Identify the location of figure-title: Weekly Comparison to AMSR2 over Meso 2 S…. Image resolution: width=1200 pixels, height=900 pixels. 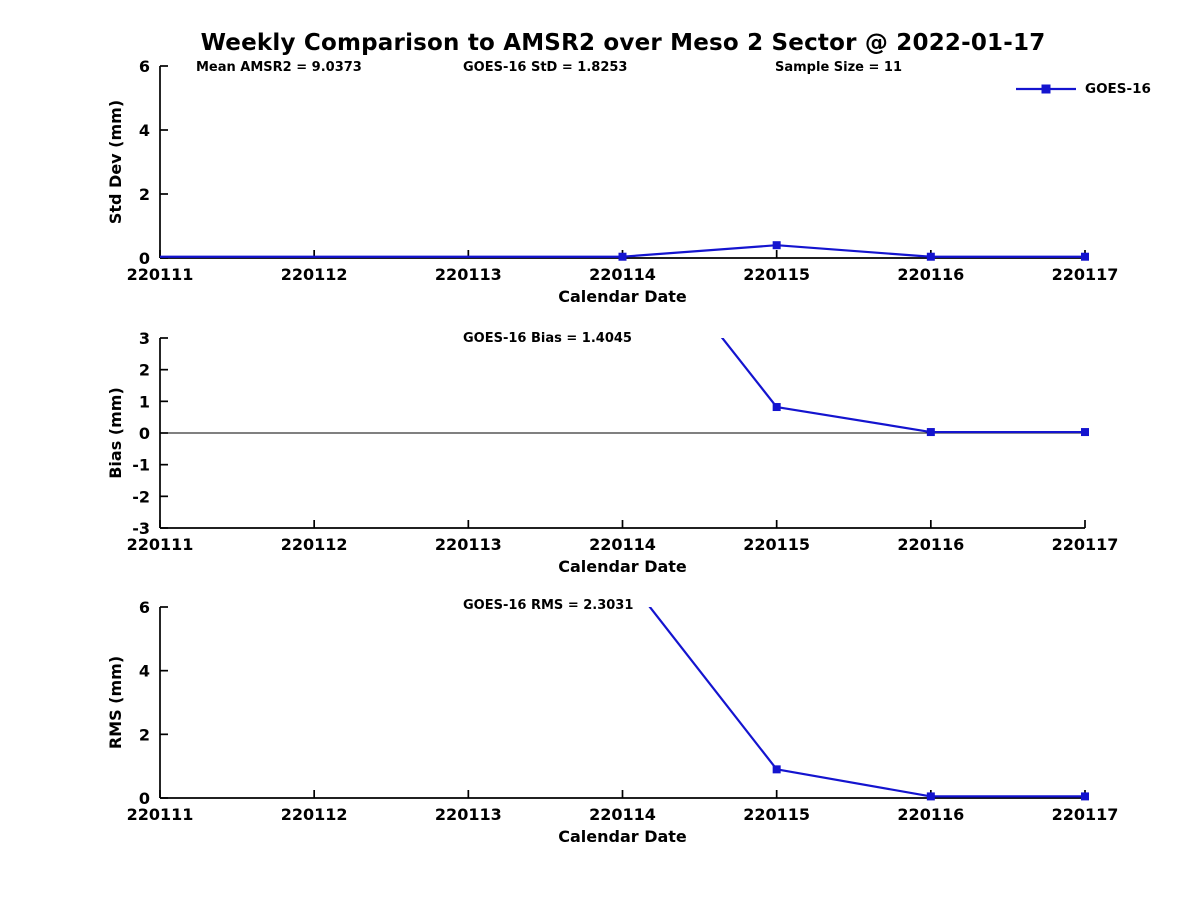
(623, 43).